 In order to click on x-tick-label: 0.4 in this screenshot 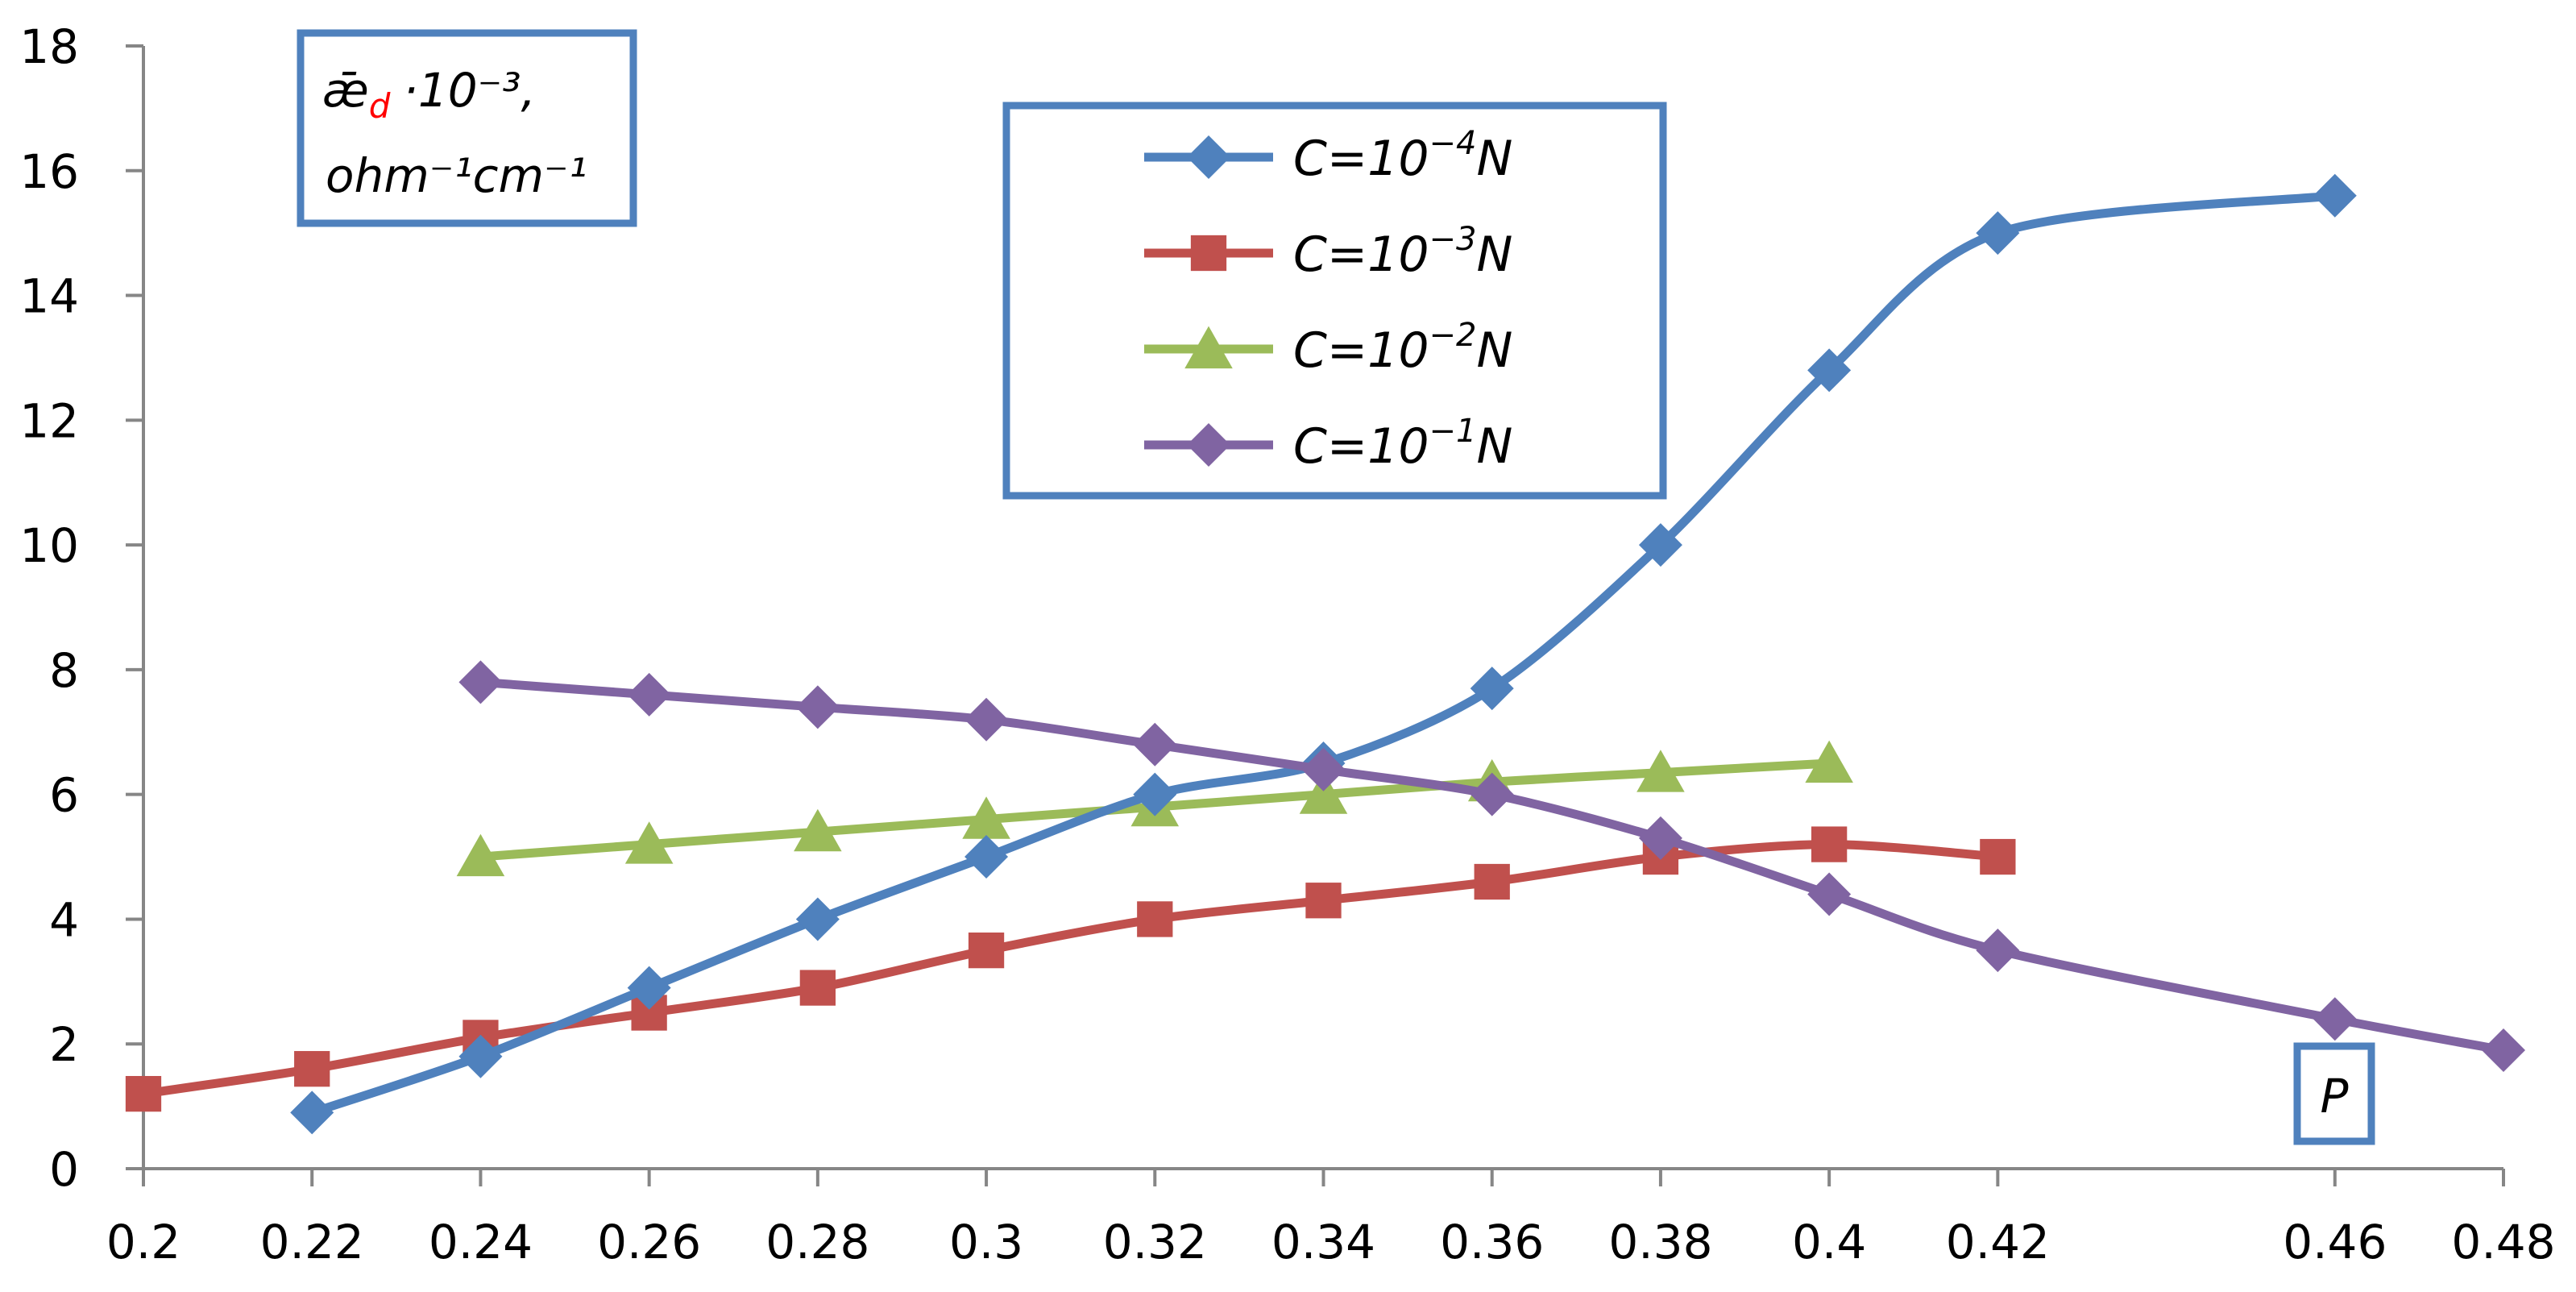, I will do `click(1829, 1242)`.